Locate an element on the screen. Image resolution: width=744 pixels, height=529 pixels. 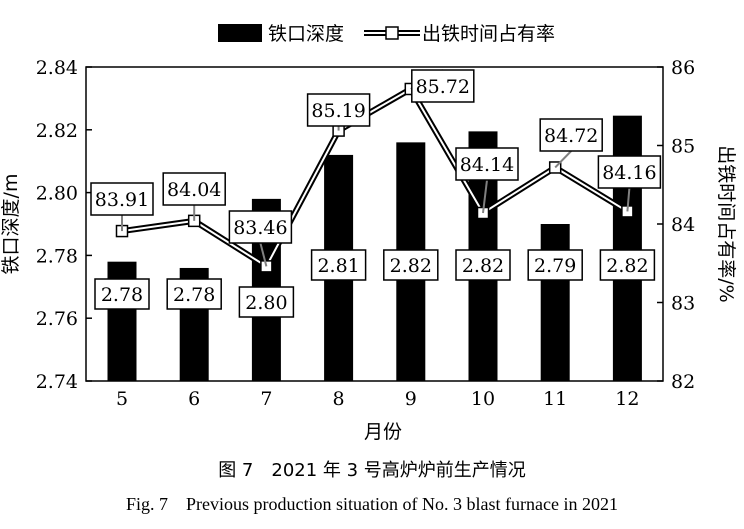
line-data-label: 84.16 is located at coordinates (629, 173).